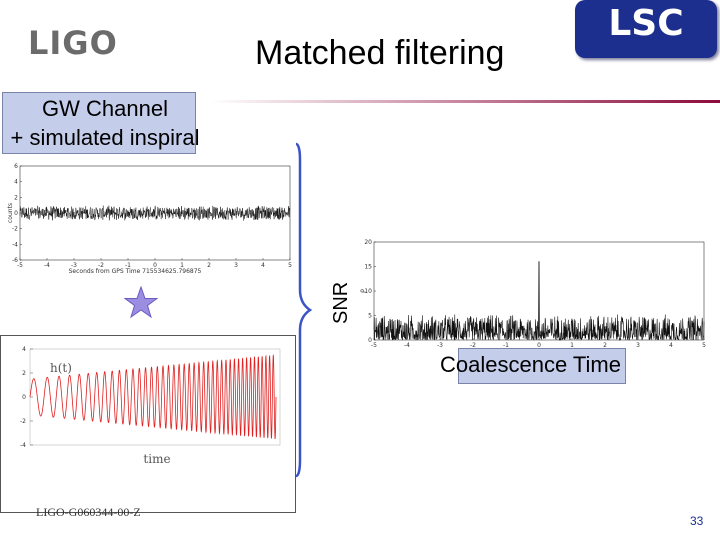 Image resolution: width=720 pixels, height=540 pixels. I want to click on gw-channel-y-tick-label: -4, so click(15, 244).